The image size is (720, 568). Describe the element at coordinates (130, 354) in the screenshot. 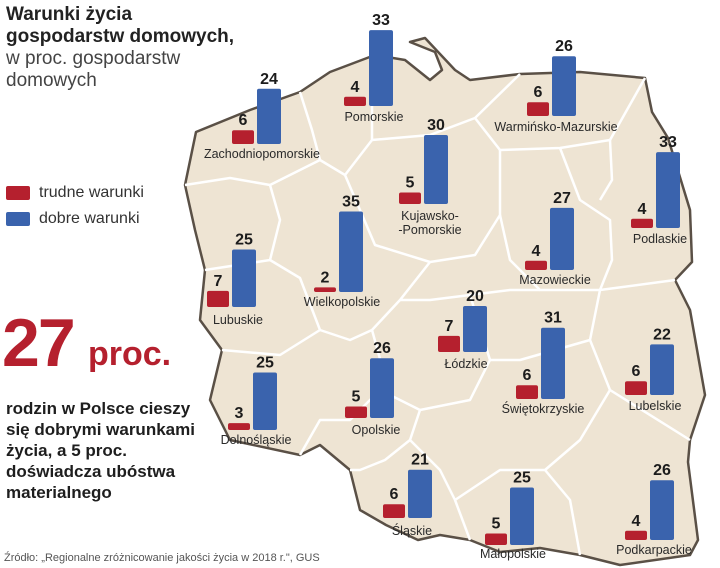

I see `highlight-unit: proc.` at that location.